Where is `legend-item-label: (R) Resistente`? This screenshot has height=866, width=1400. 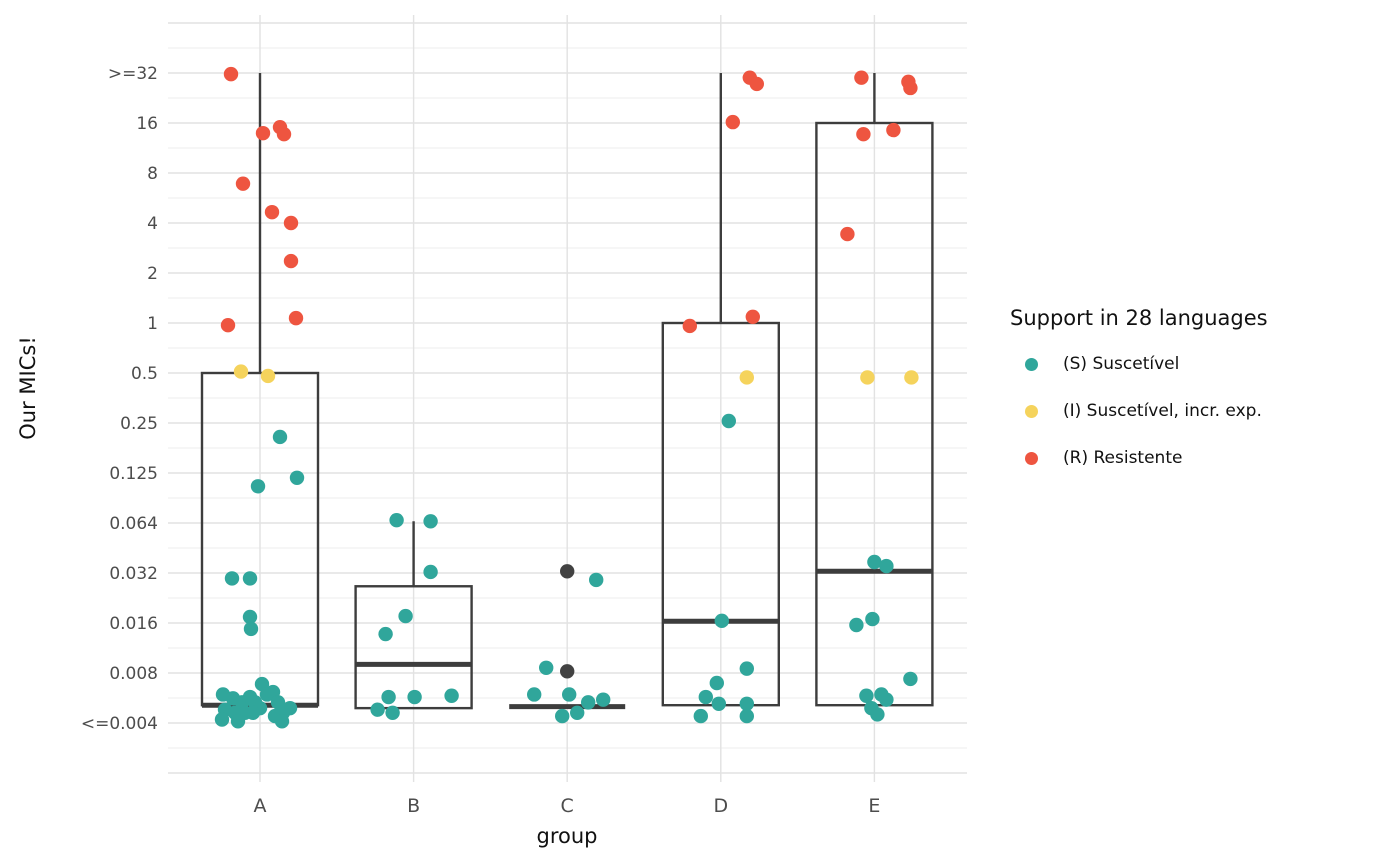
legend-item-label: (R) Resistente is located at coordinates (1123, 458).